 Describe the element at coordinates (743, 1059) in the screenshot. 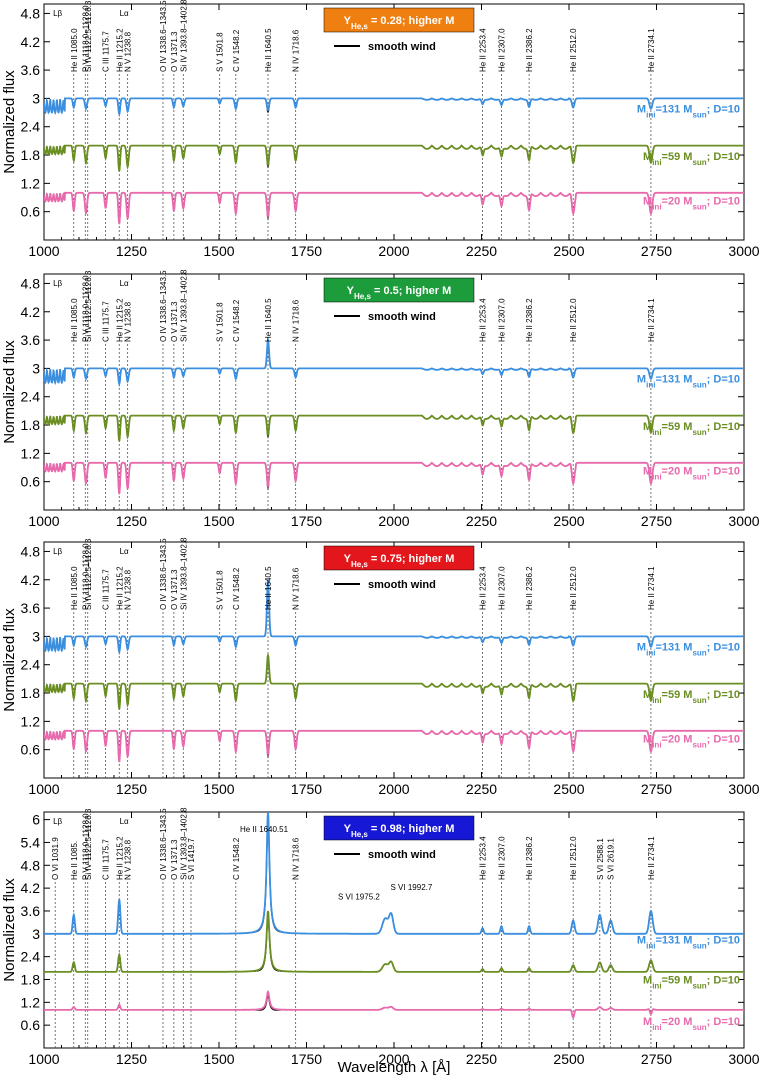

I see `x-tick-label: 3000` at that location.